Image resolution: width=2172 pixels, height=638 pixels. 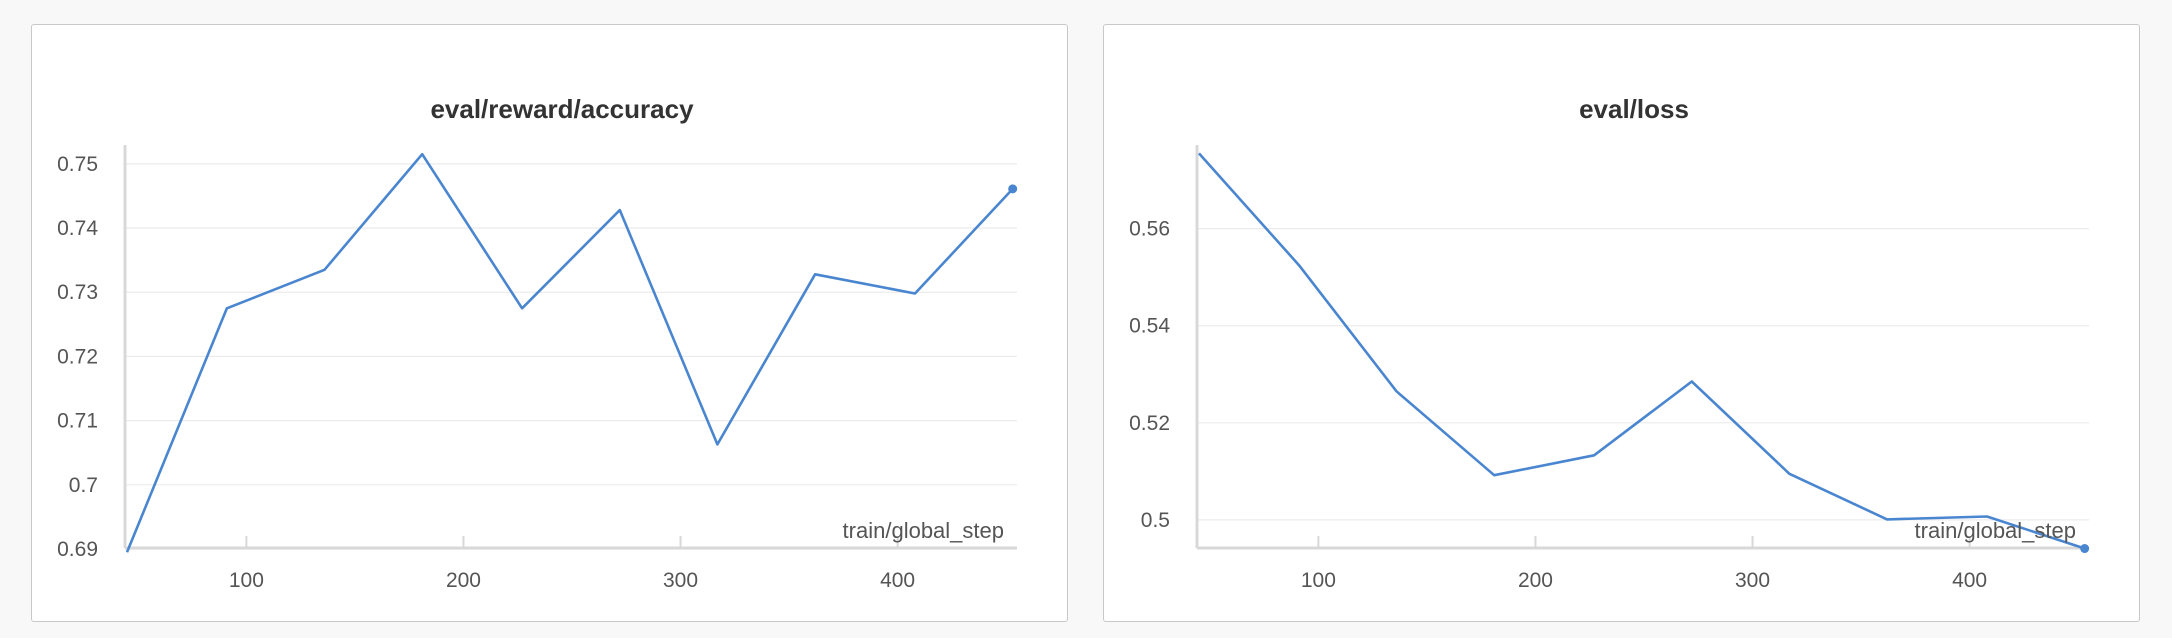 I want to click on y-tick-label: 0.72, so click(x=77, y=356).